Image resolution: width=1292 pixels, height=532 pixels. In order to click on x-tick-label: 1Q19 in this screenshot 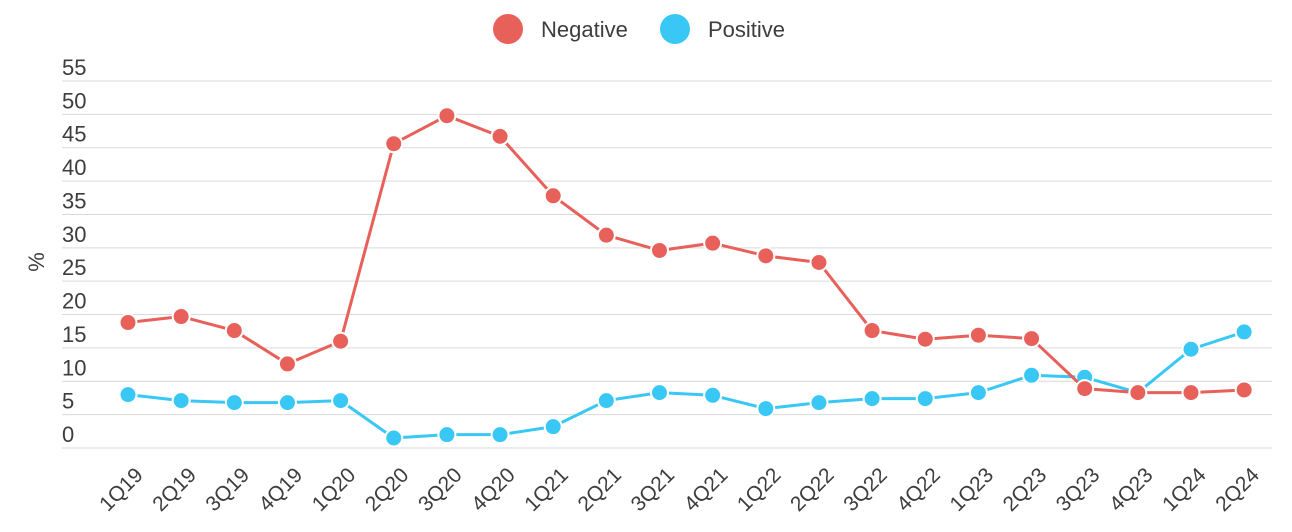, I will do `click(121, 489)`.